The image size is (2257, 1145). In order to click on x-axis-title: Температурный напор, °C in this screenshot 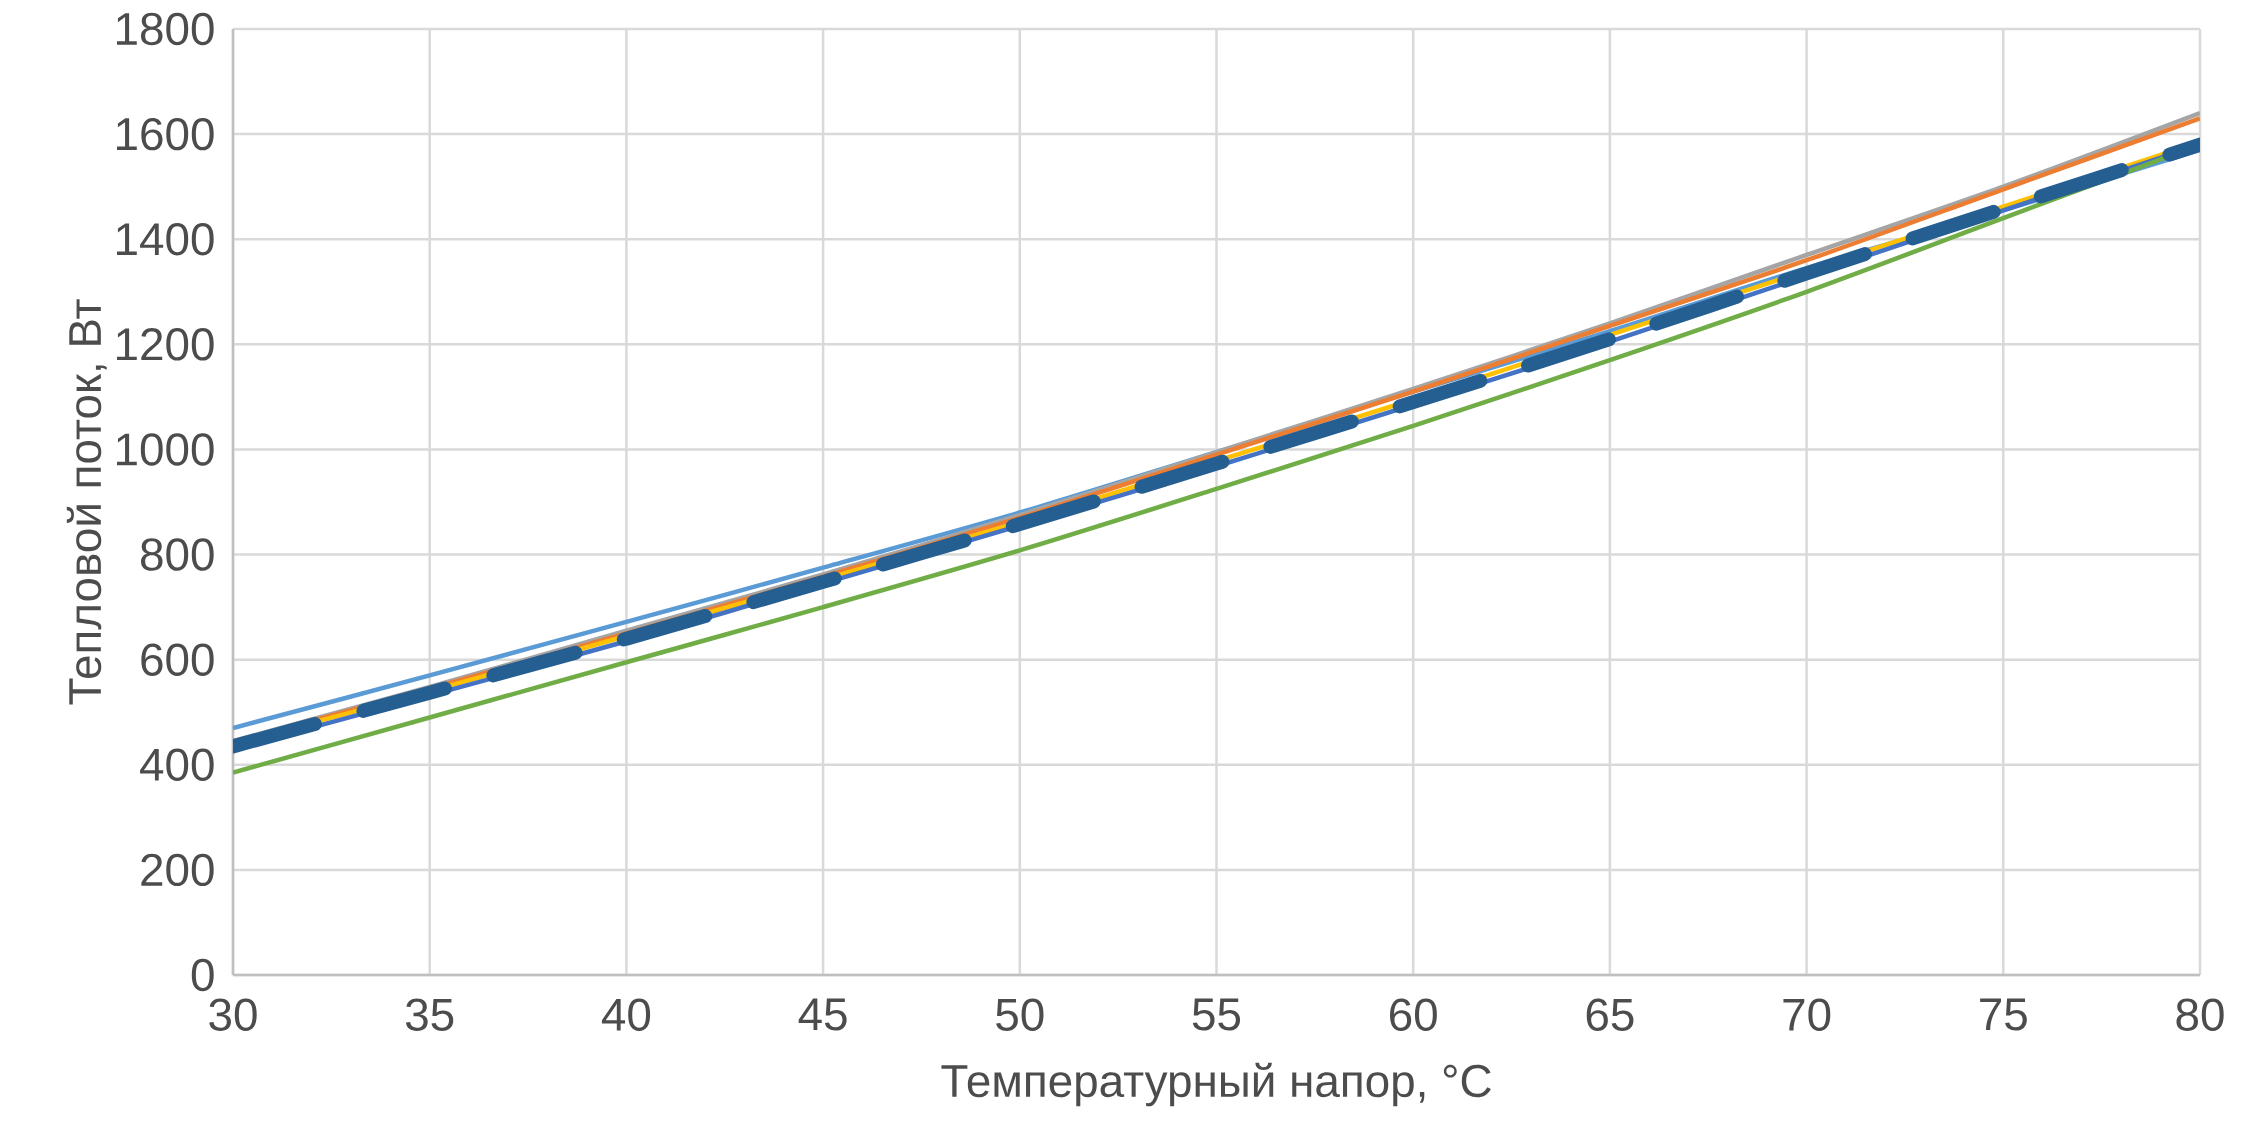, I will do `click(1216, 1084)`.